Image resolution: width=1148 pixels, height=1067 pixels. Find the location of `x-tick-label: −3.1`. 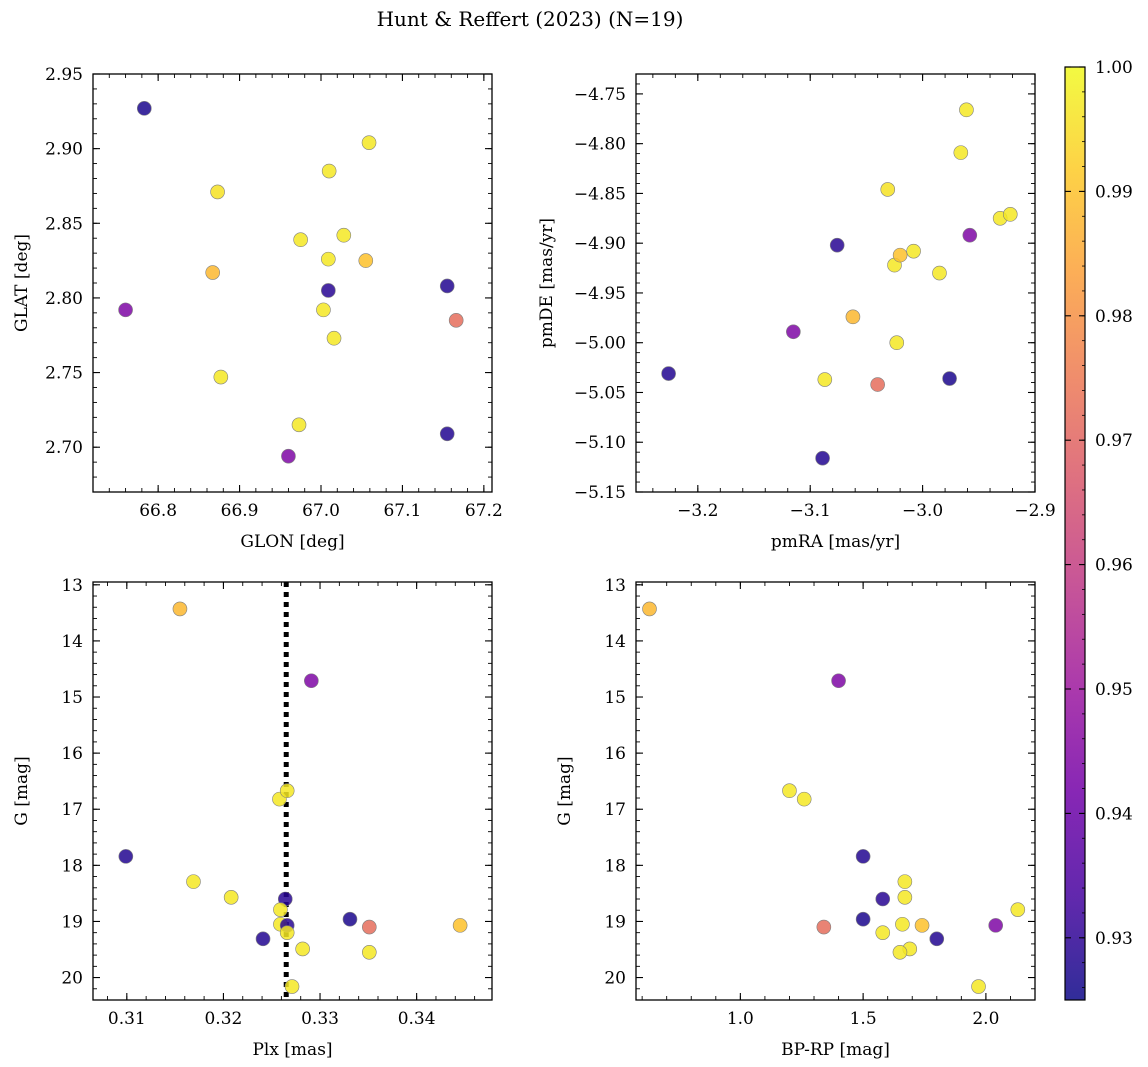

x-tick-label: −3.1 is located at coordinates (810, 511).